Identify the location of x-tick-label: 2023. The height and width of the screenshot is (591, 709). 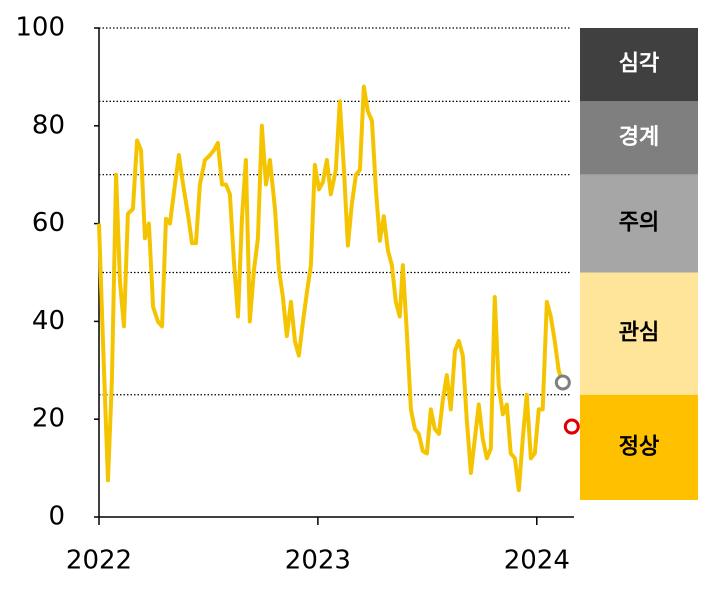
(318, 561).